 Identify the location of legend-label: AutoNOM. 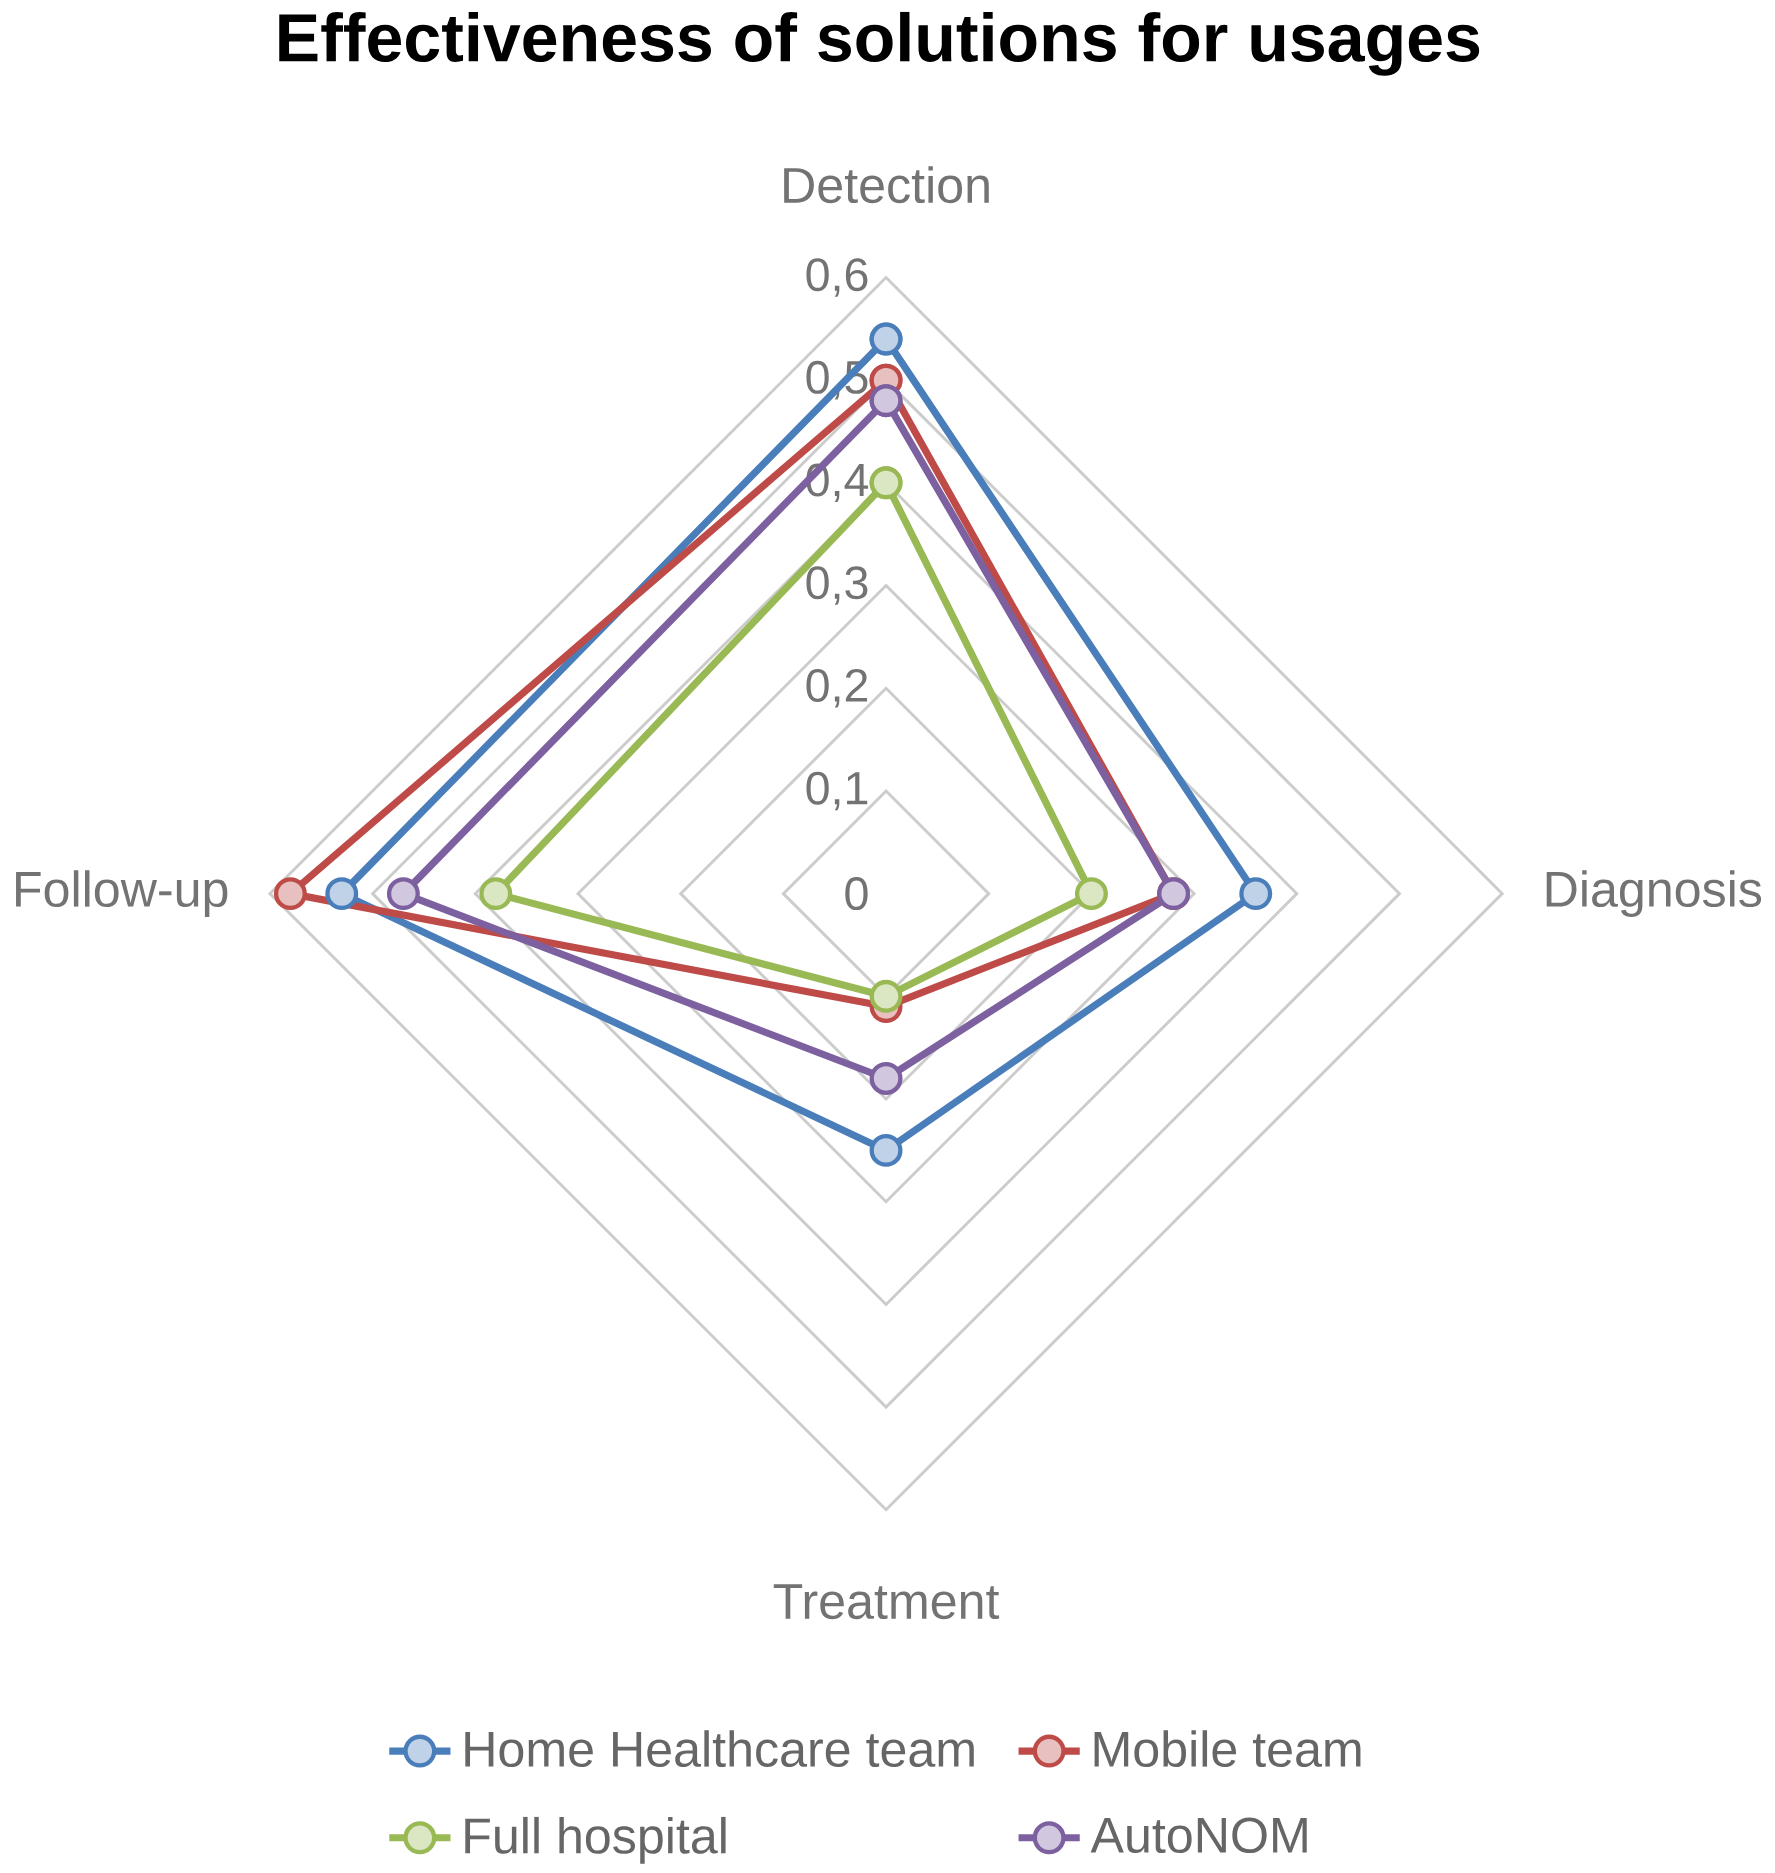
(1198, 1835).